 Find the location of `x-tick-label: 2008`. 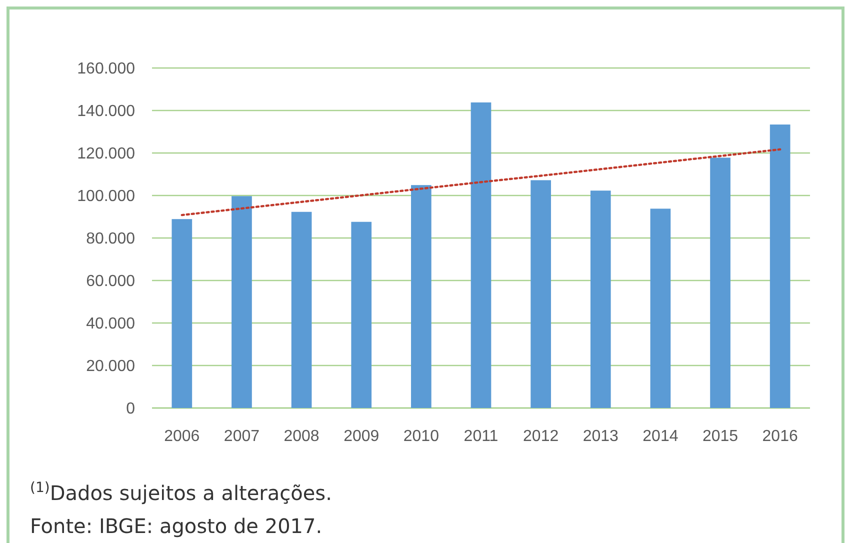

x-tick-label: 2008 is located at coordinates (302, 436).